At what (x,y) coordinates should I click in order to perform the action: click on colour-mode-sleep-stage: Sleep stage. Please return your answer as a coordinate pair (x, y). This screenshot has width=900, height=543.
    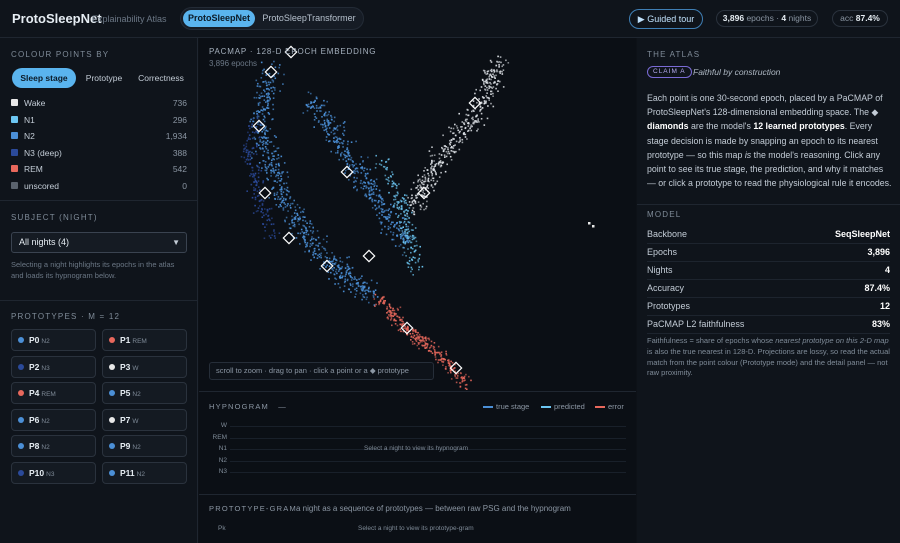
    Looking at the image, I should click on (44, 78).